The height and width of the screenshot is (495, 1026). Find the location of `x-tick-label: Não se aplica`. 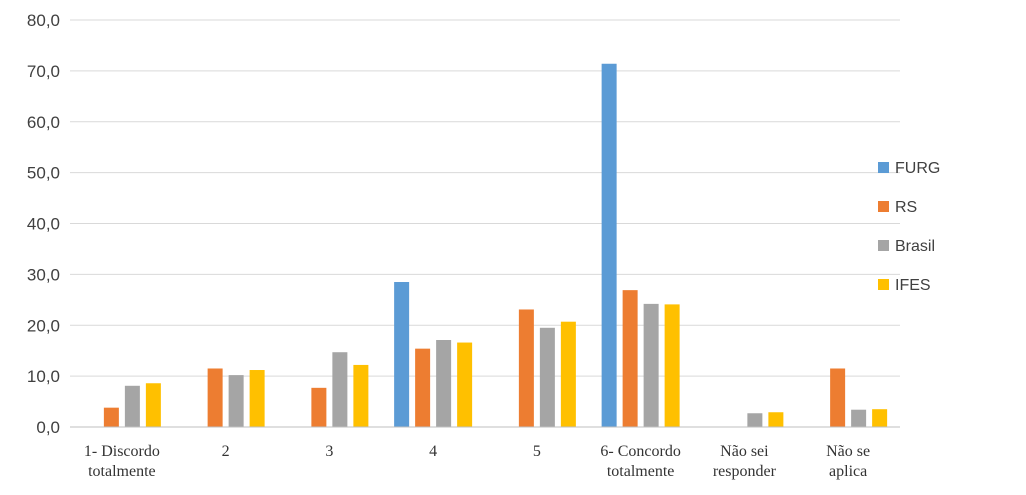

x-tick-label: Não se aplica is located at coordinates (848, 461).